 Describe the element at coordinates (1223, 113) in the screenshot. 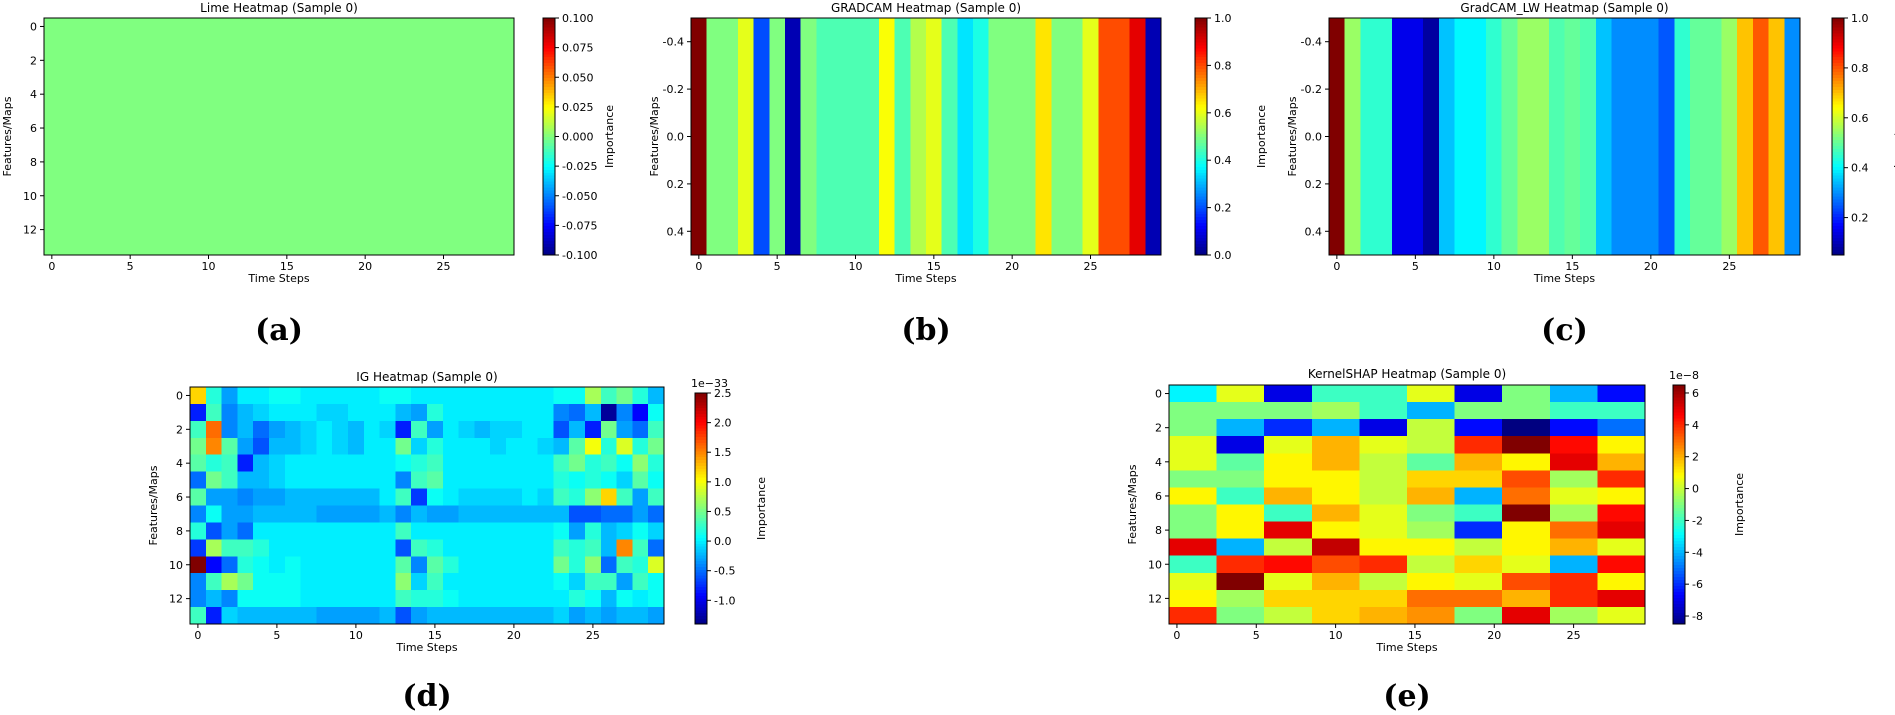

I see `panel-b-colorbar-tick-label: 0.6` at that location.